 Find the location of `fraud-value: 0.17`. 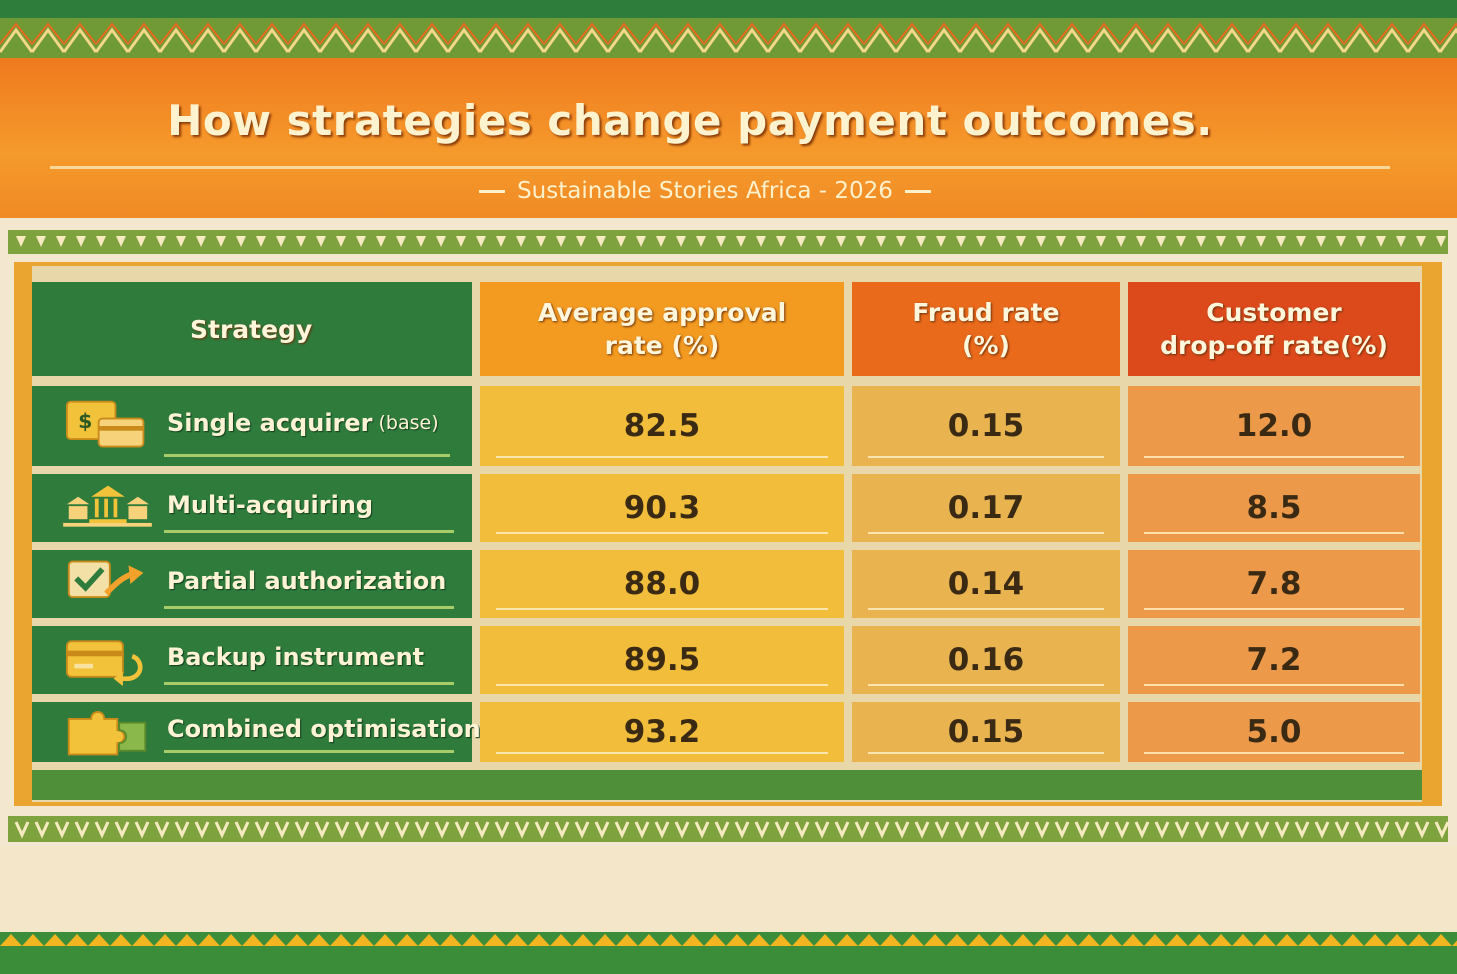

fraud-value: 0.17 is located at coordinates (986, 508).